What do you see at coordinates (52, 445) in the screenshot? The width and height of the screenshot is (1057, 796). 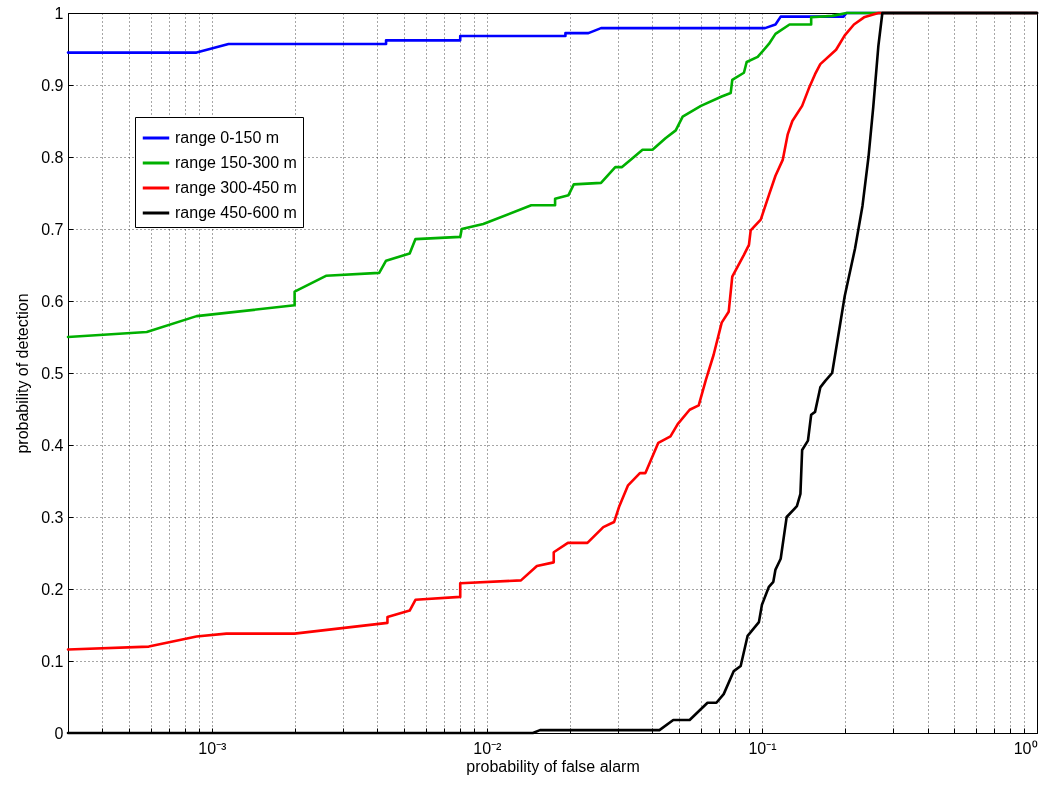 I see `y-tick-label: 0.4` at bounding box center [52, 445].